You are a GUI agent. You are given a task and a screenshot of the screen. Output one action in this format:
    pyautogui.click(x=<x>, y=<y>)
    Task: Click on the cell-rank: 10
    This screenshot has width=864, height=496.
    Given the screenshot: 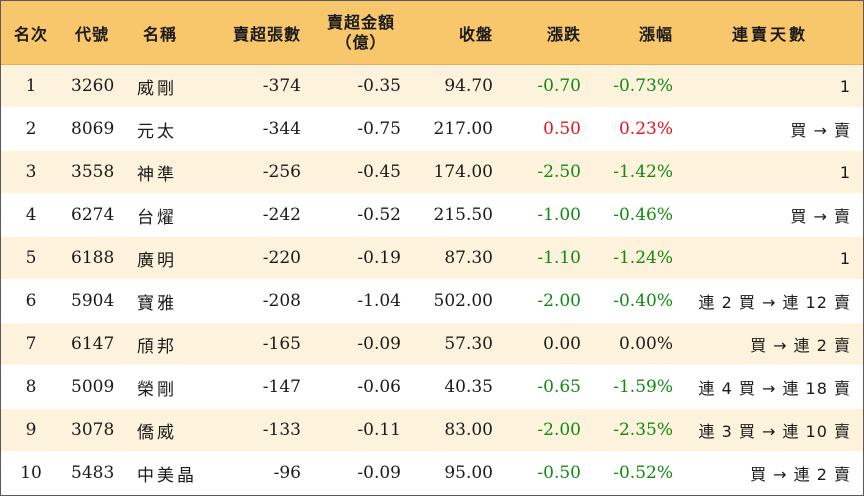 What is the action you would take?
    pyautogui.click(x=31, y=473)
    